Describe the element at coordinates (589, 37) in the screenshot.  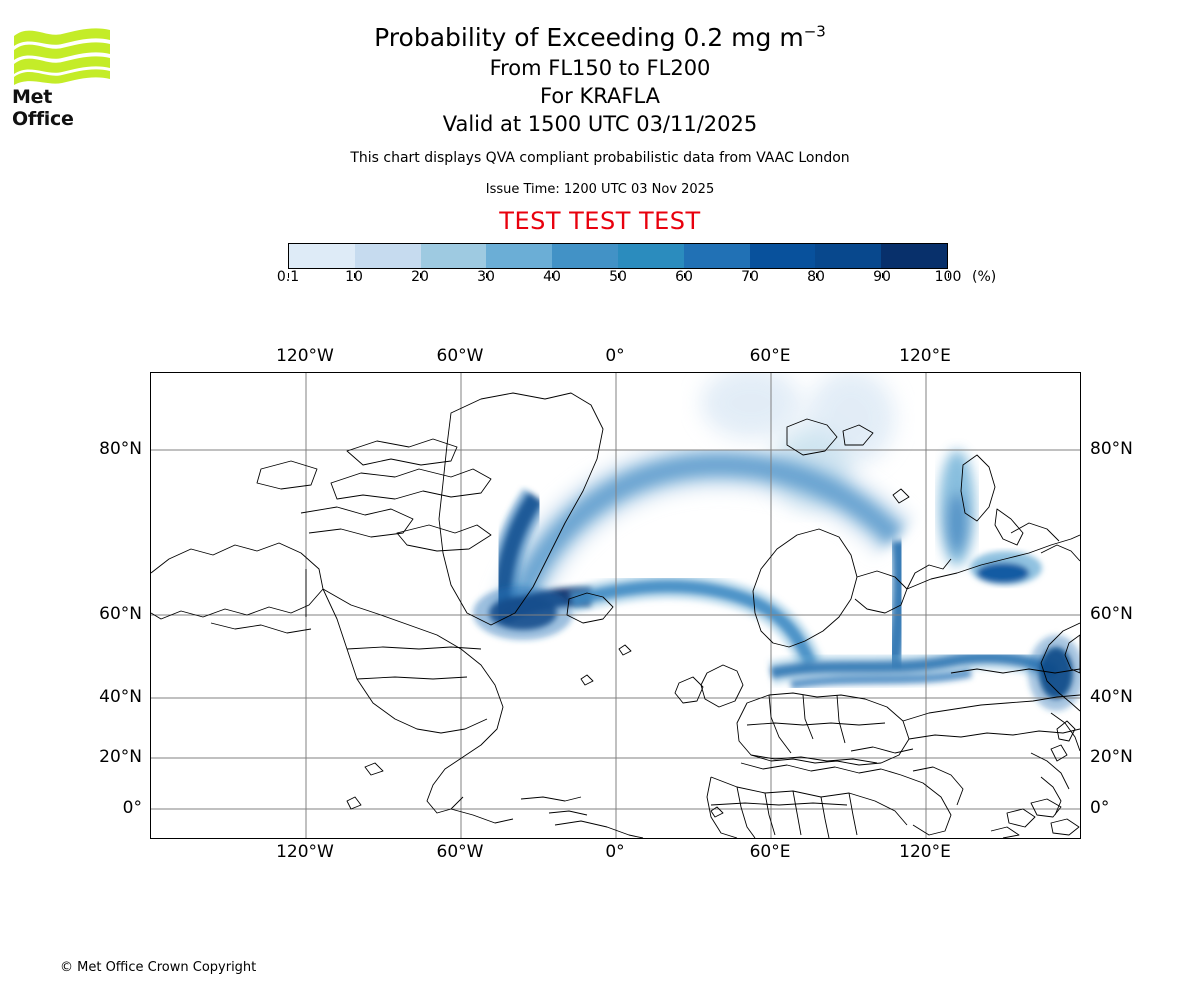
I see `title-text: Probability of Exceeding 0.2 mg m` at that location.